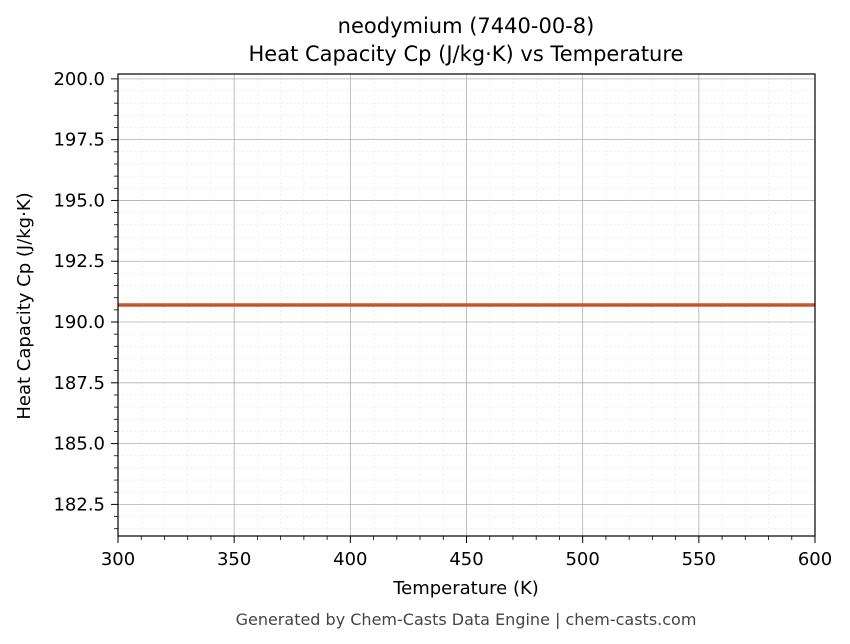  I want to click on x-axis-ticks: 300 350 400 450 500 550 600, so click(466, 553).